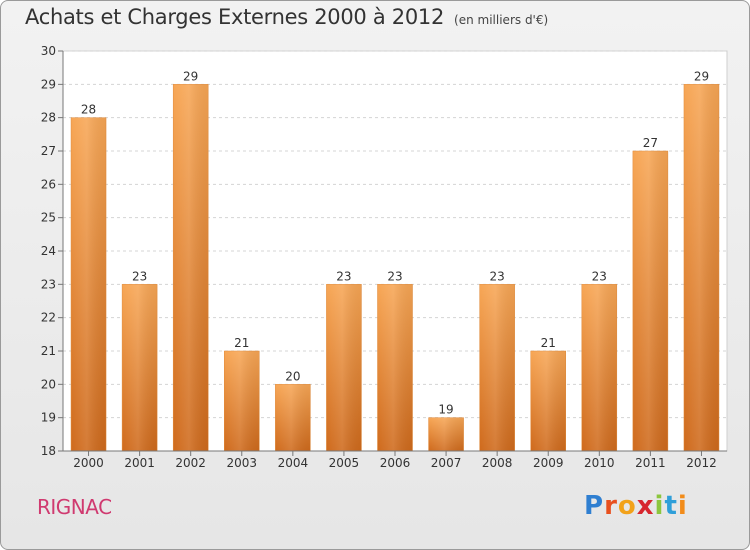 This screenshot has height=550, width=750. What do you see at coordinates (446, 434) in the screenshot?
I see `bar-shine-2007` at bounding box center [446, 434].